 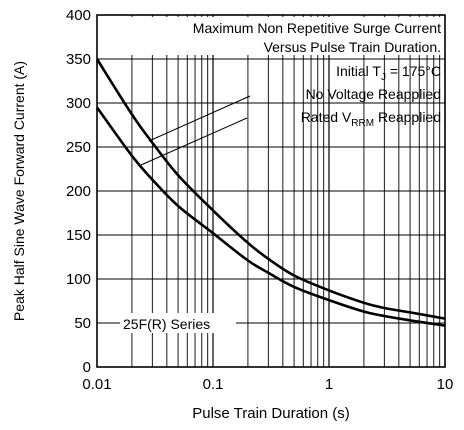 I want to click on y-tick-labels: 0 50 100 150 200 250 300 350 400, so click(x=78, y=191).